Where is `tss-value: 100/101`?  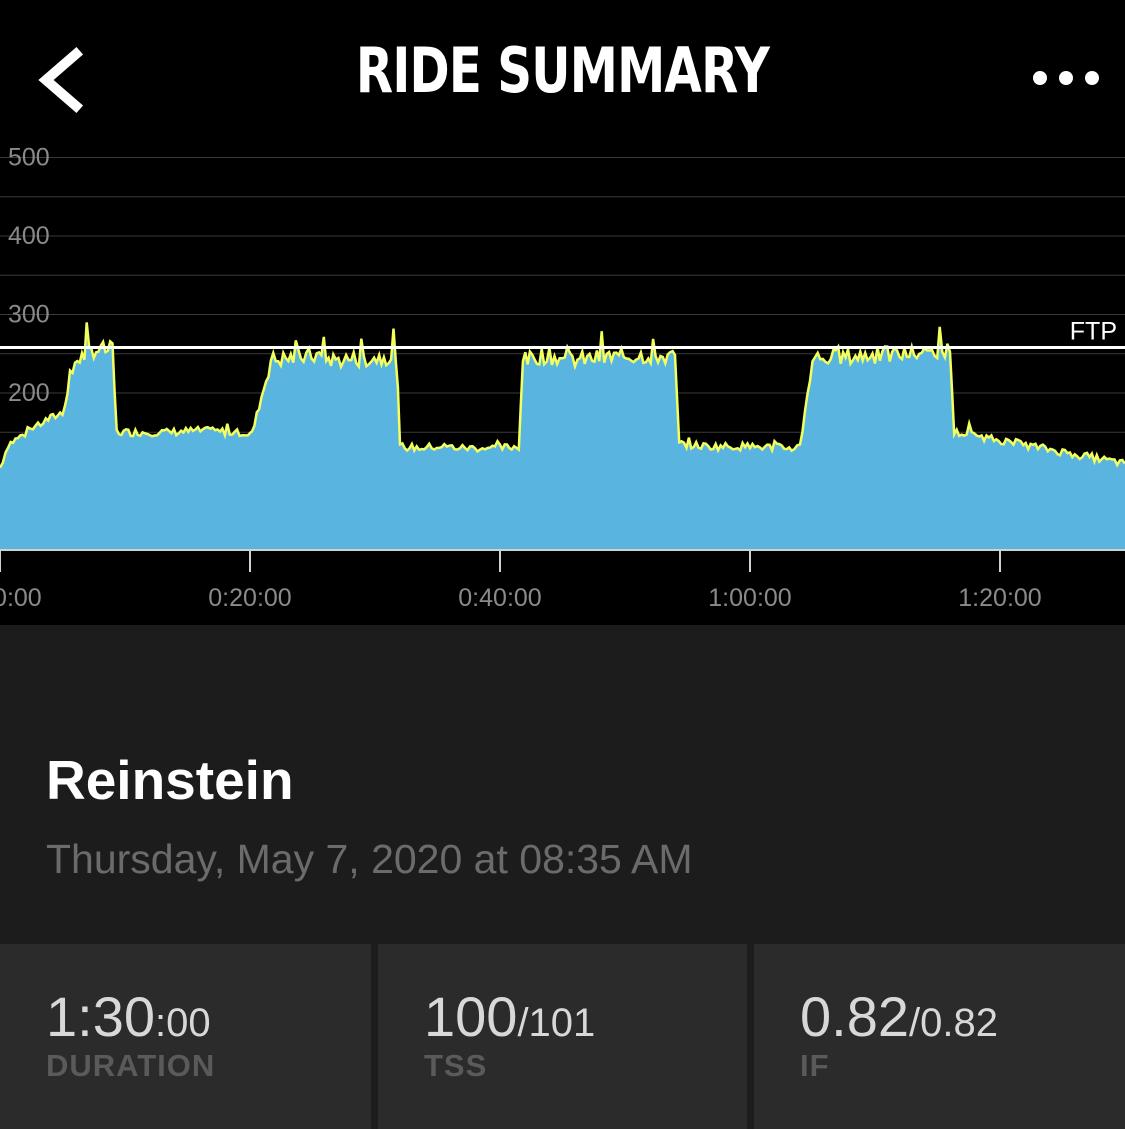 tss-value: 100/101 is located at coordinates (509, 1016).